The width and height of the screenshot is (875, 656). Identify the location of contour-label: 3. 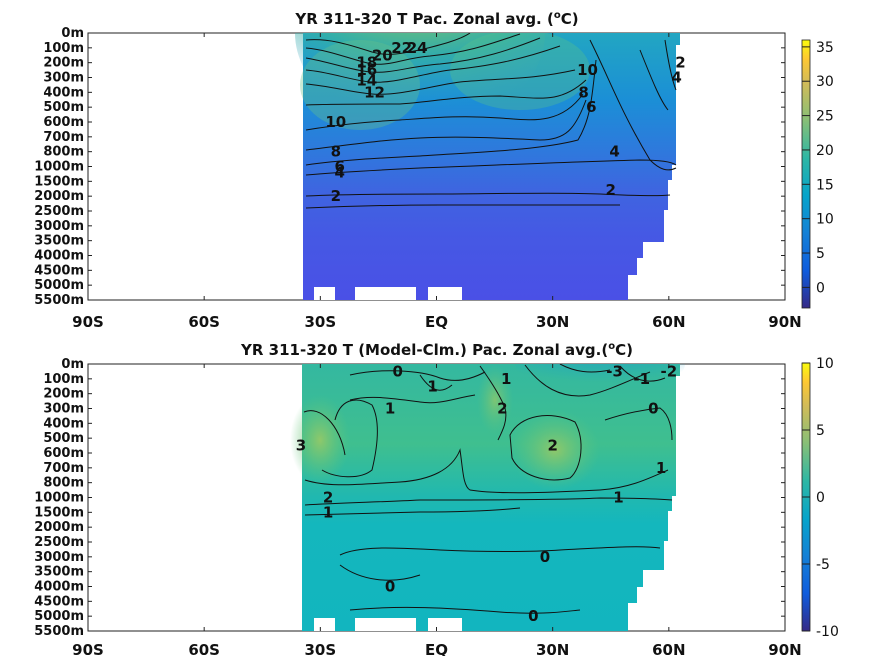
(301, 446).